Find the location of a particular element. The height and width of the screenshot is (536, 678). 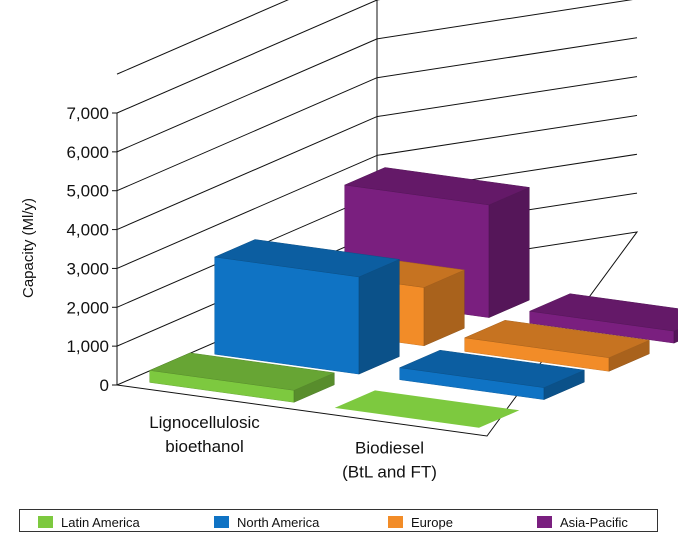

legend-label: North America is located at coordinates (278, 522).